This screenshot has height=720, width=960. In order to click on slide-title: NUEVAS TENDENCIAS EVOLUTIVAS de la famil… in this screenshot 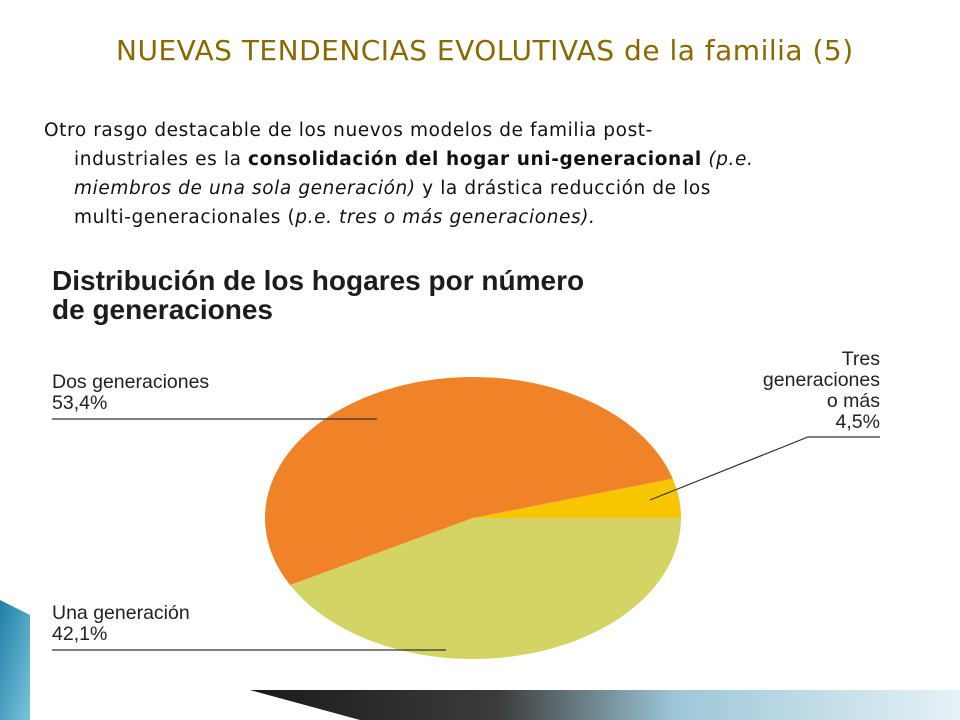, I will do `click(485, 50)`.